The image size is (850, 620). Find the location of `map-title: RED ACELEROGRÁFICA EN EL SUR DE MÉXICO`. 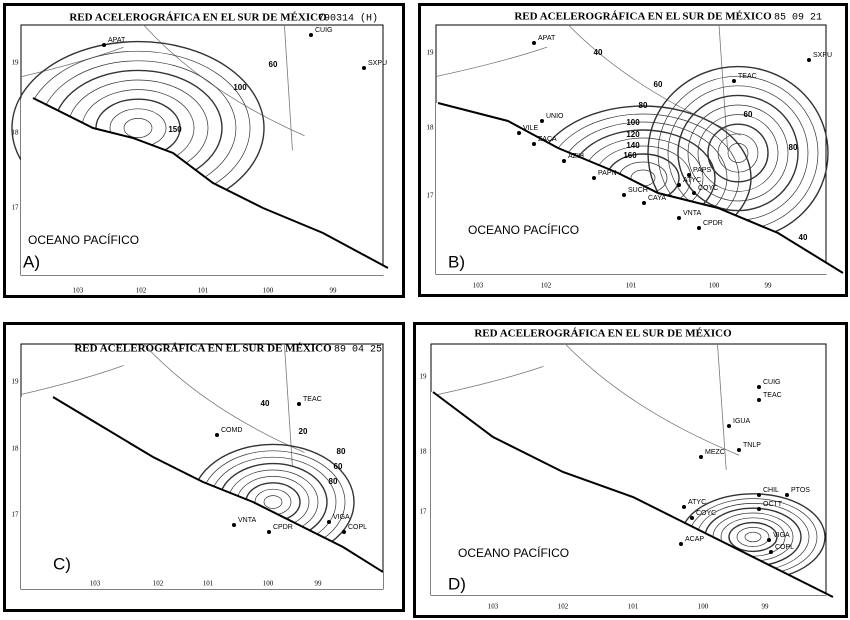

map-title: RED ACELEROGRÁFICA EN EL SUR DE MÉXICO is located at coordinates (203, 349).